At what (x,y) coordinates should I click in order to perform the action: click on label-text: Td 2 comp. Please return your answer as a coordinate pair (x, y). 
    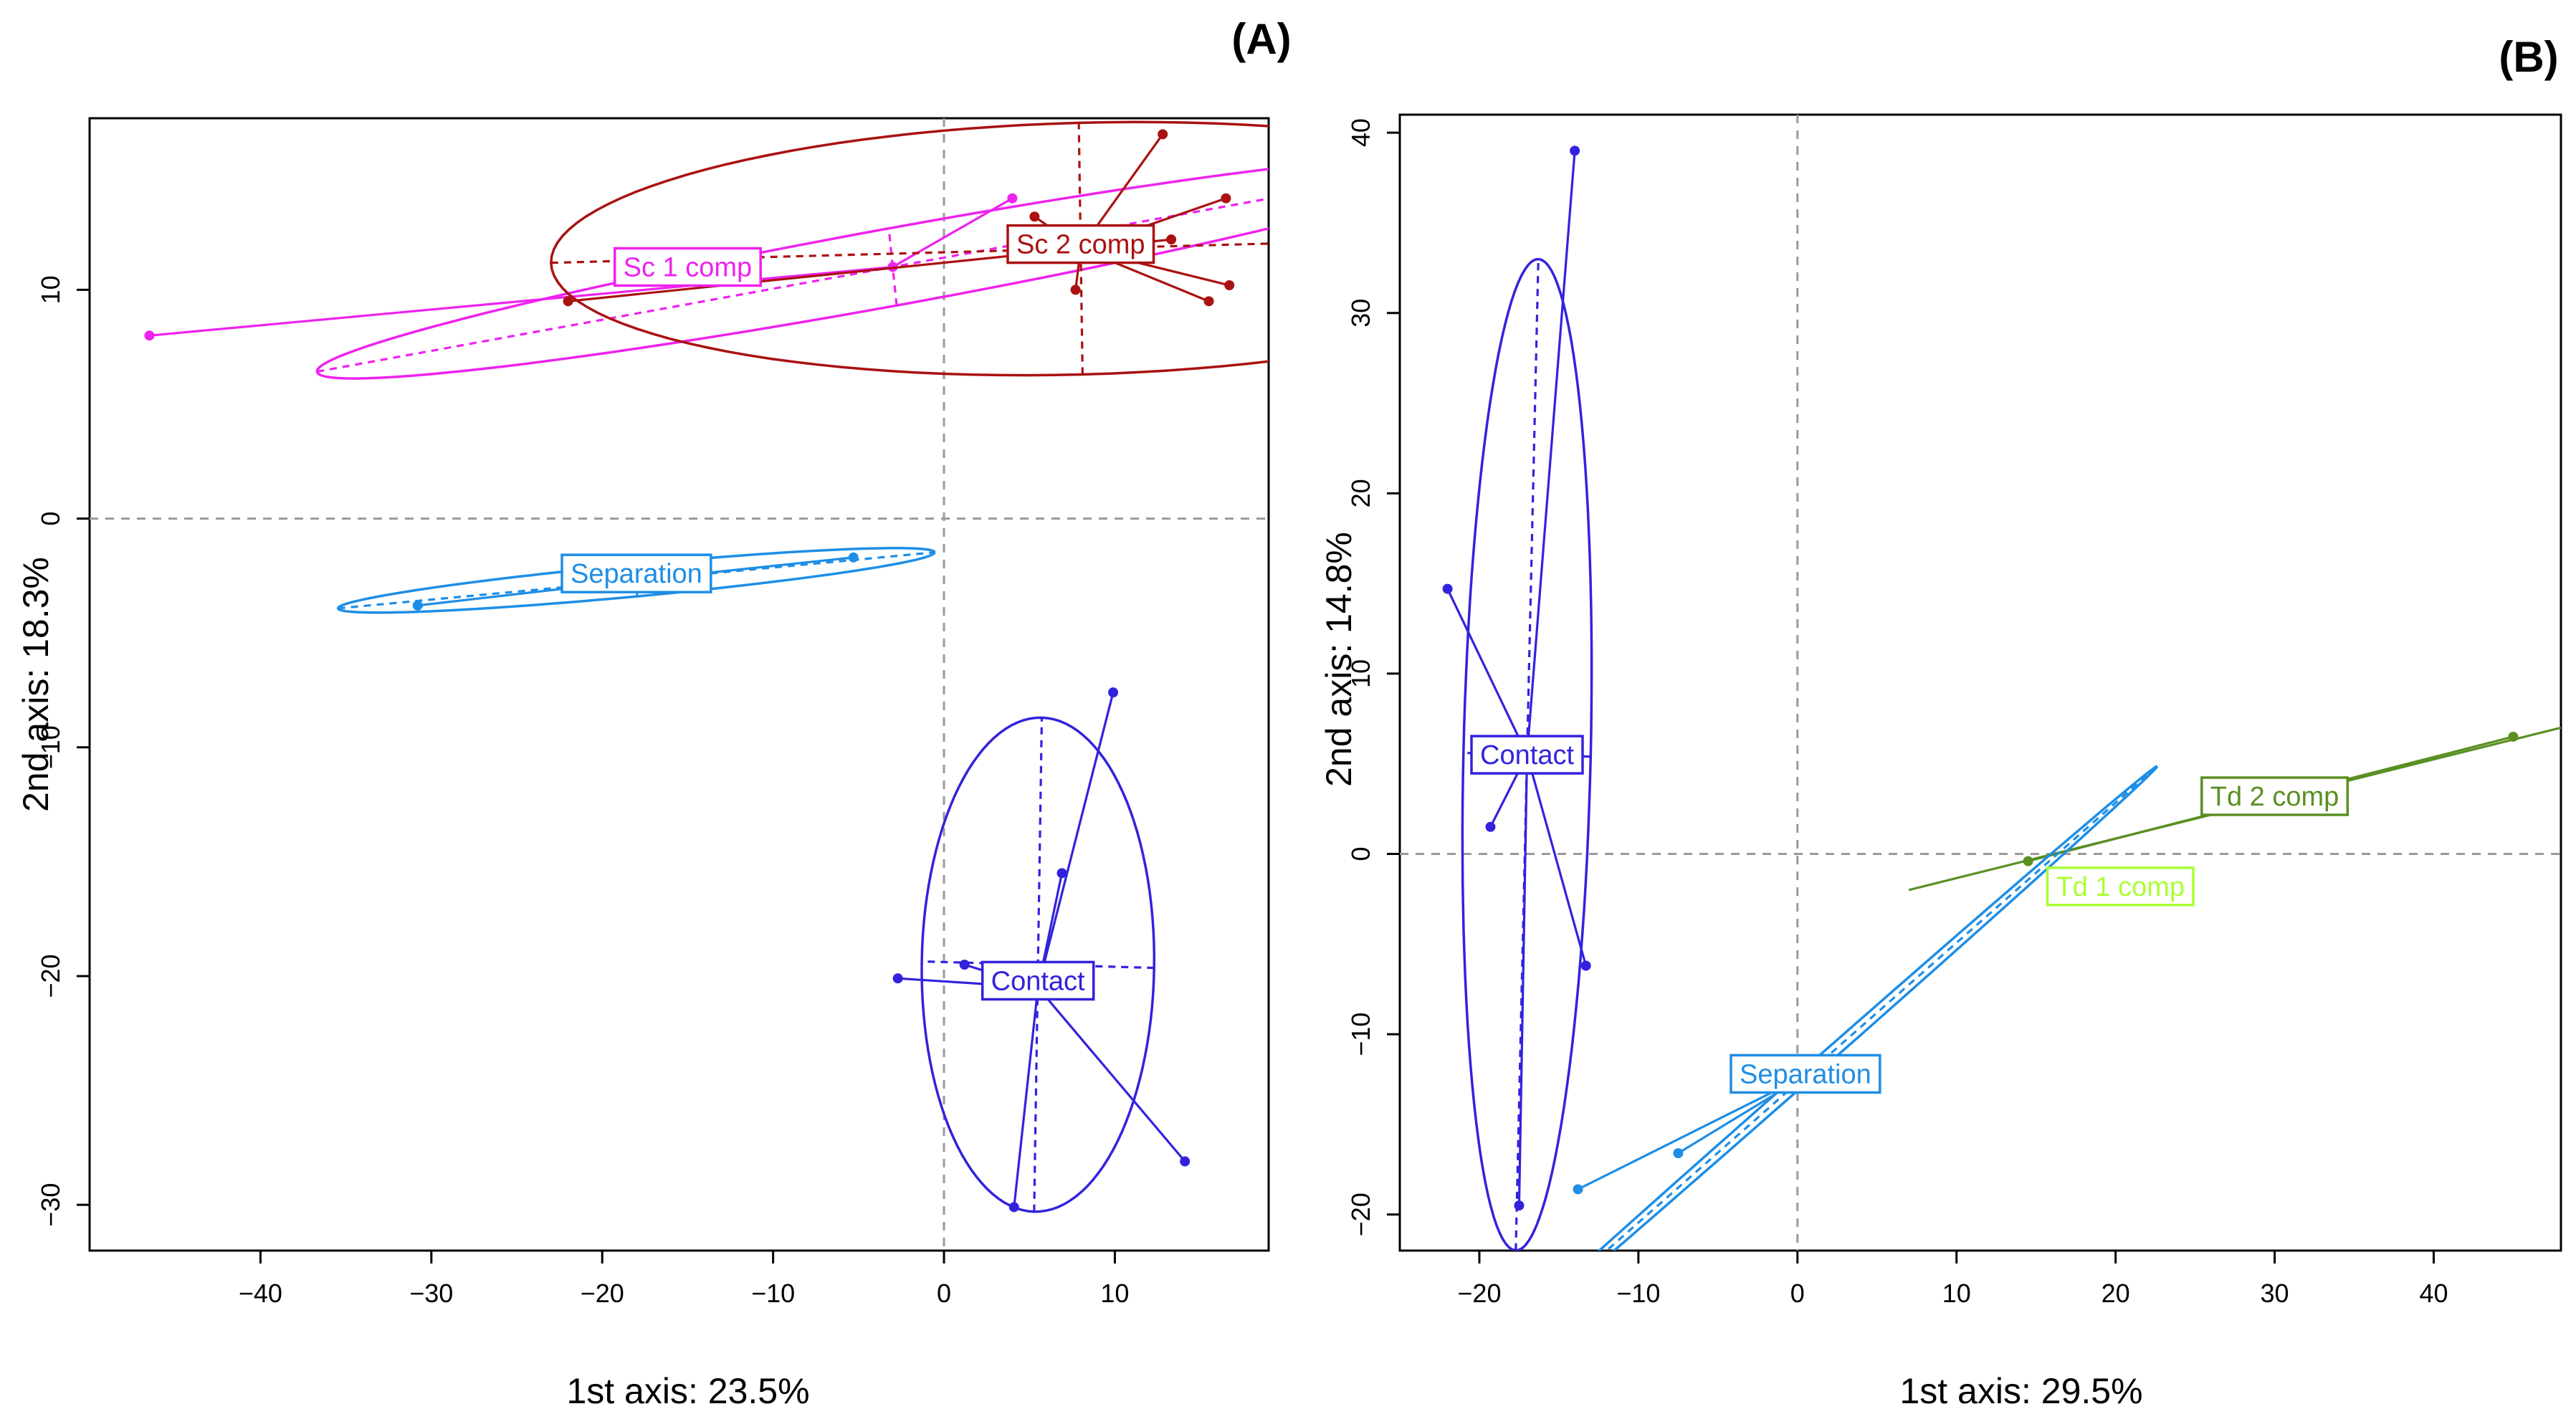
    Looking at the image, I should click on (2274, 797).